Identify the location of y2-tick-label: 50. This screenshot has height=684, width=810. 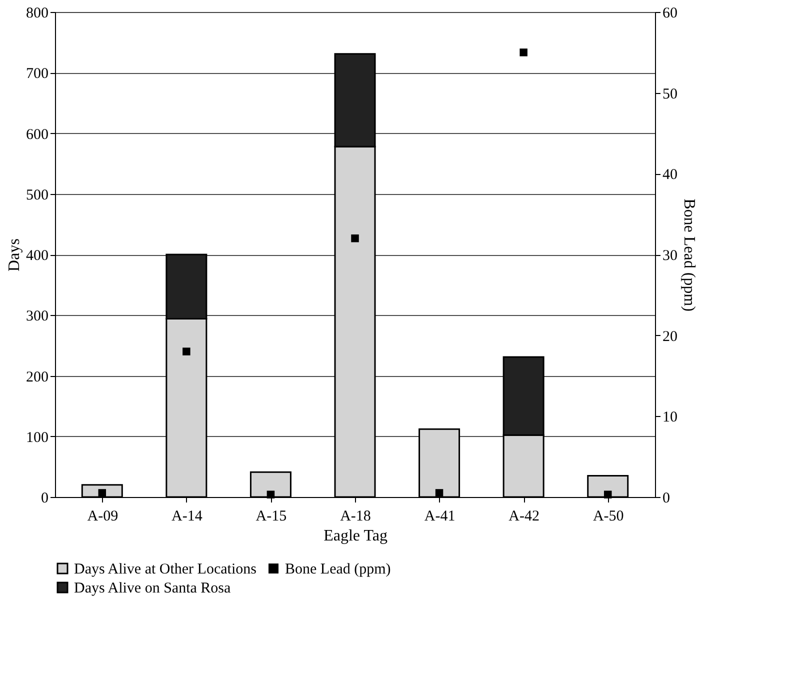
(670, 94).